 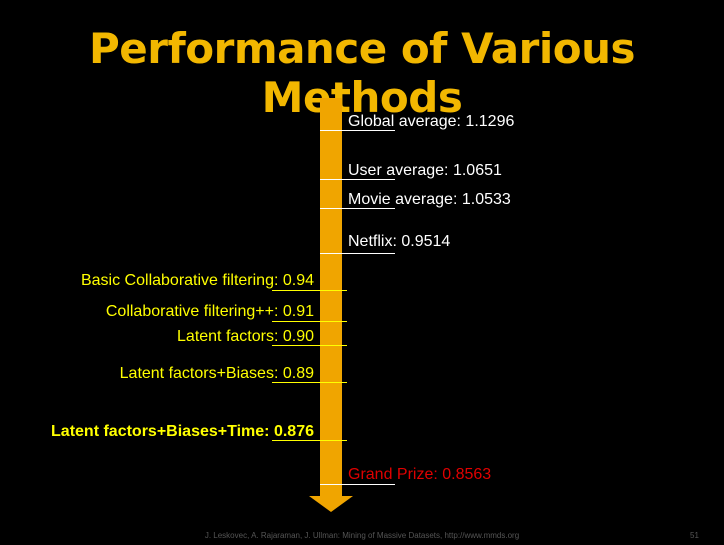 What do you see at coordinates (426, 241) in the screenshot?
I see `label-value: 0.9514` at bounding box center [426, 241].